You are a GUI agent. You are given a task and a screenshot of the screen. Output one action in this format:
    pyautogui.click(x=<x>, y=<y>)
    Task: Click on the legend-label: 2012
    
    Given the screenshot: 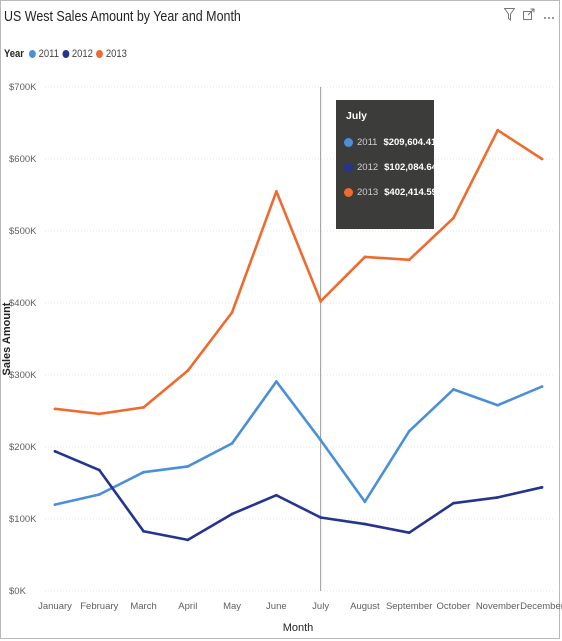 What is the action you would take?
    pyautogui.click(x=82, y=54)
    